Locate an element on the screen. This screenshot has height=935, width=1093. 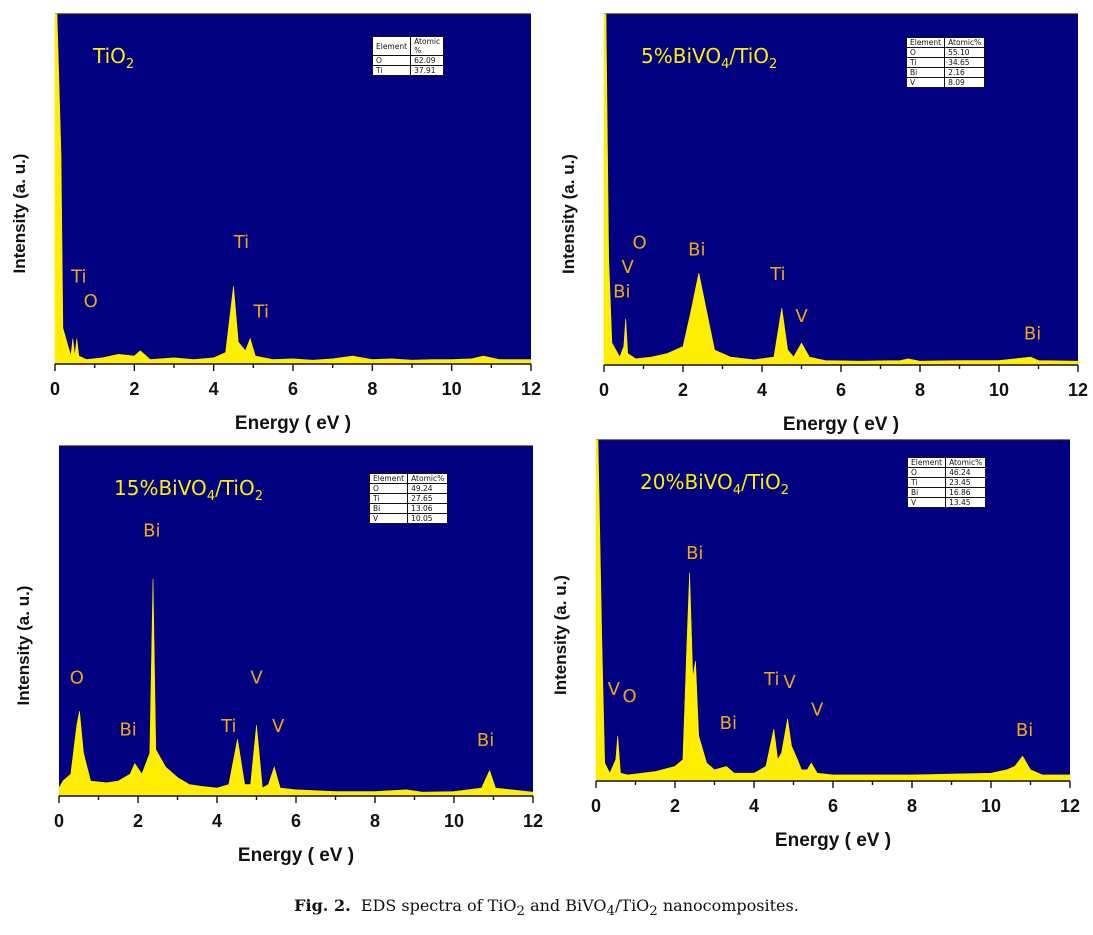
x-tick-label: 6 is located at coordinates (841, 390).